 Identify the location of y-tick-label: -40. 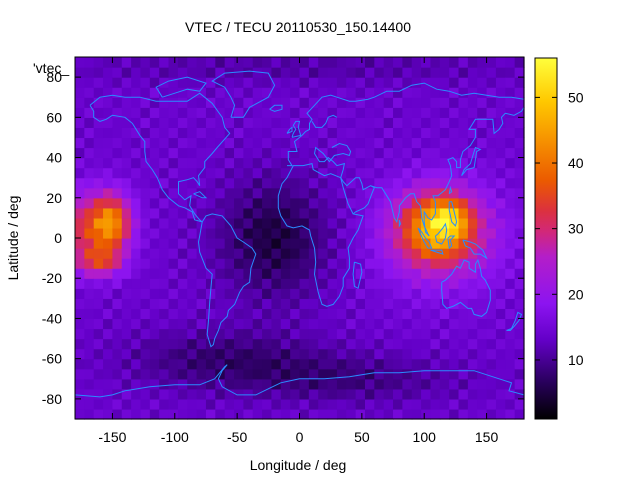
(52, 318).